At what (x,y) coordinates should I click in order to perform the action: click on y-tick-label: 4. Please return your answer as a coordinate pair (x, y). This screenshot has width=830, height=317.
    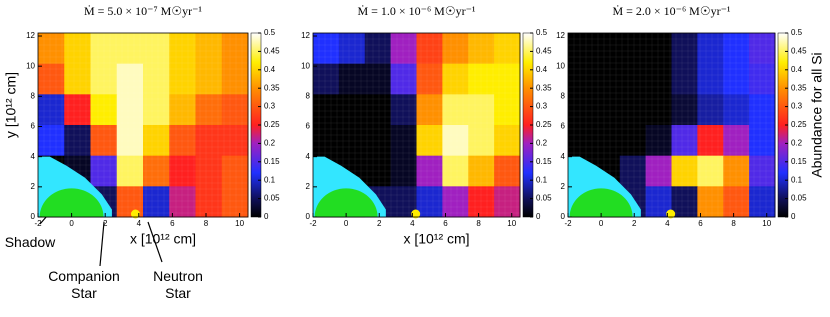
    Looking at the image, I should click on (563, 156).